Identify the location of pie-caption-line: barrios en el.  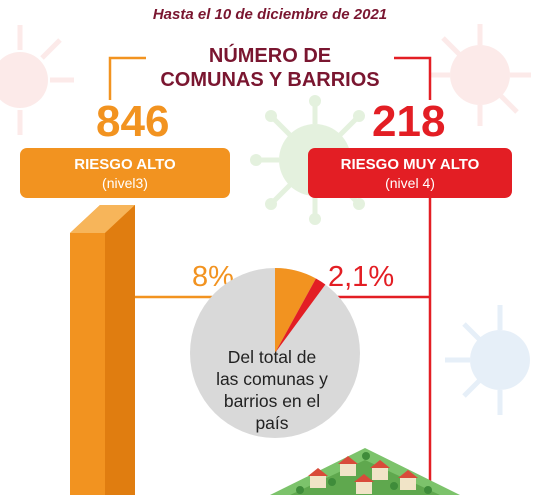
(272, 401).